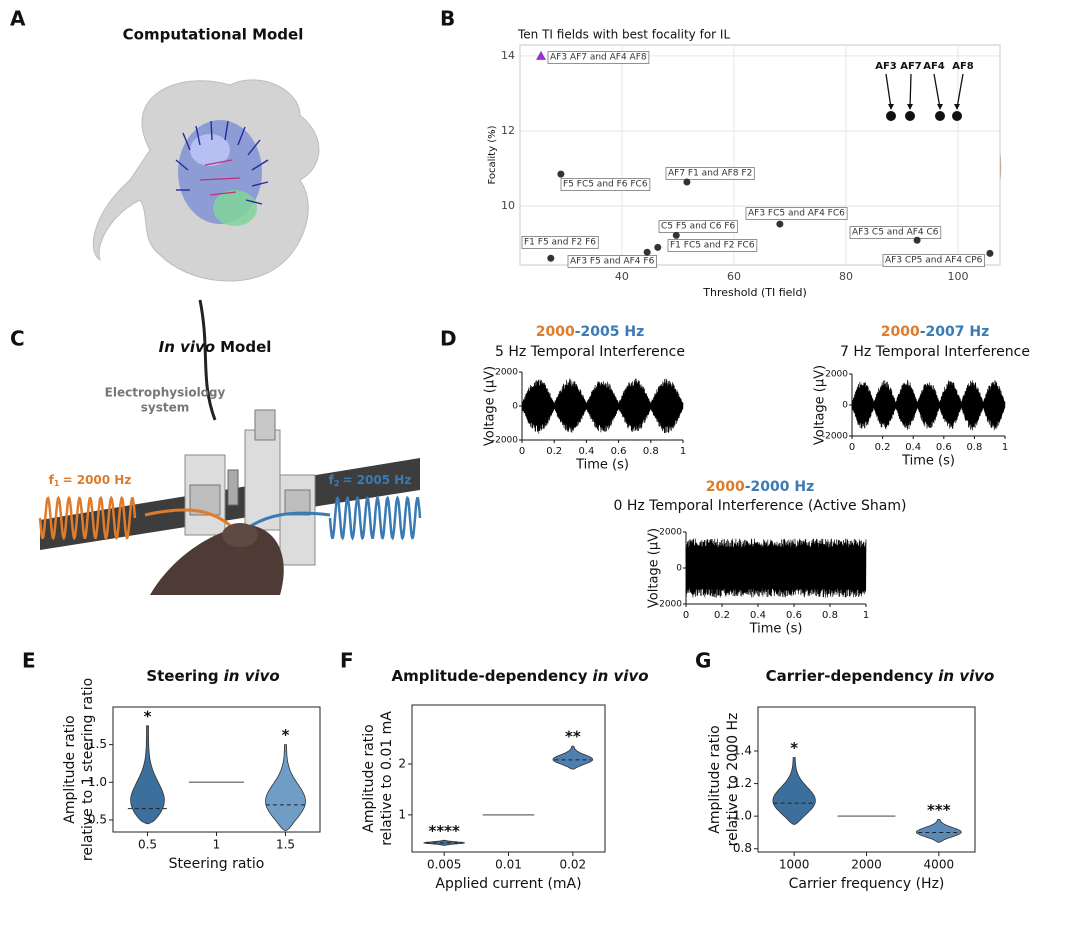 This screenshot has width=1080, height=927. What do you see at coordinates (760, 506) in the screenshot?
I see `subtitle: 0 Hz Temporal Interference (Active Sham)` at bounding box center [760, 506].